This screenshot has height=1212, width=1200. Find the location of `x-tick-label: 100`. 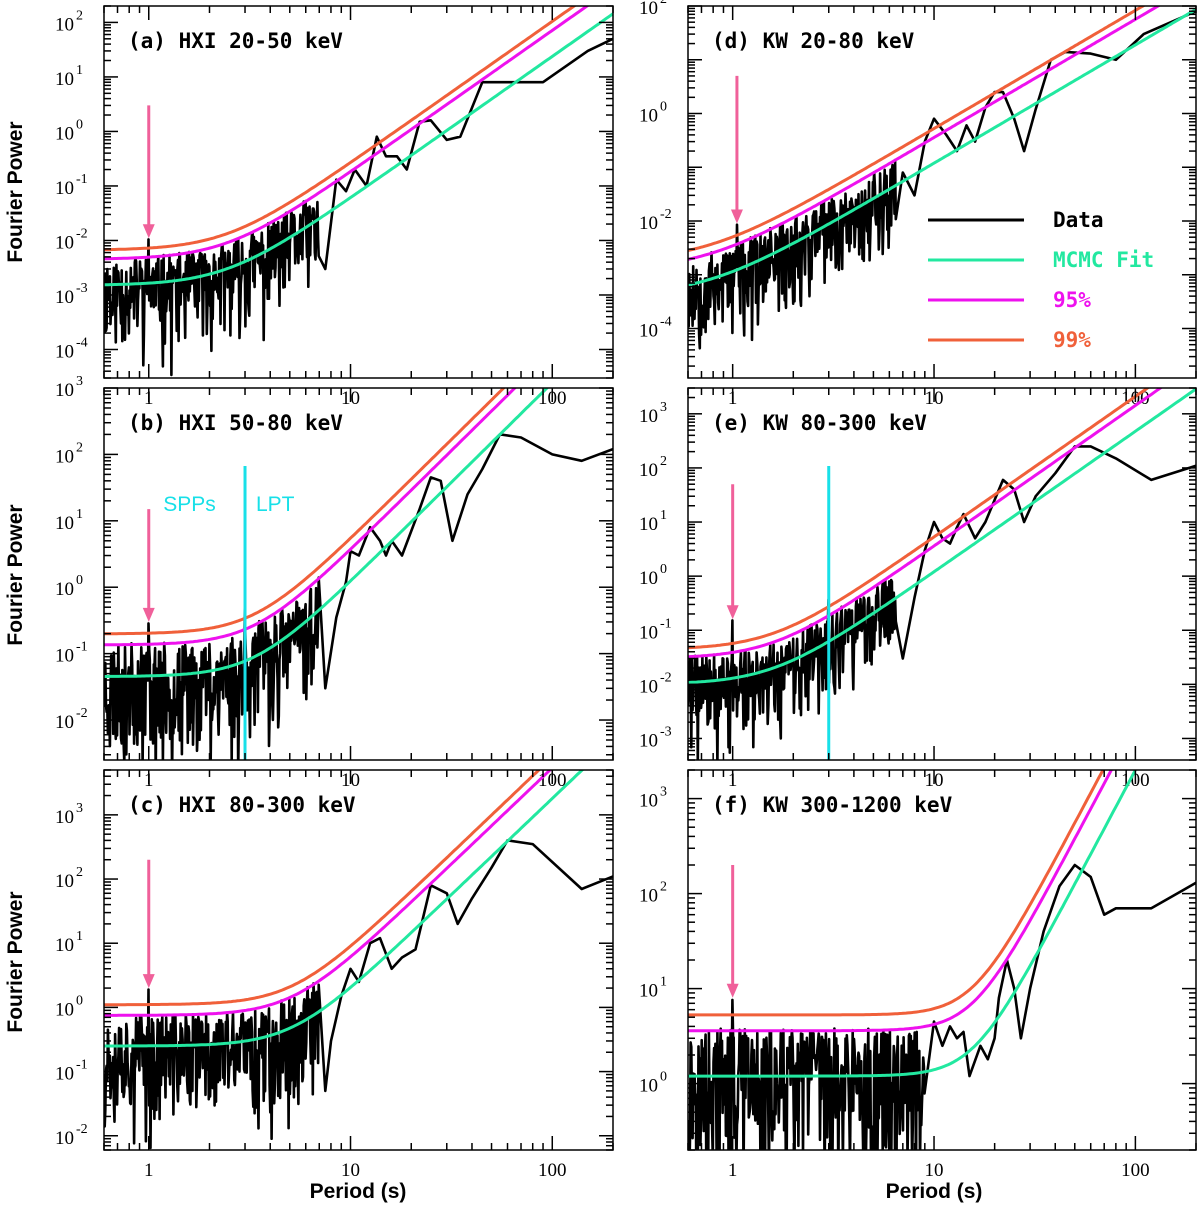

x-tick-label: 100 is located at coordinates (1135, 1170).